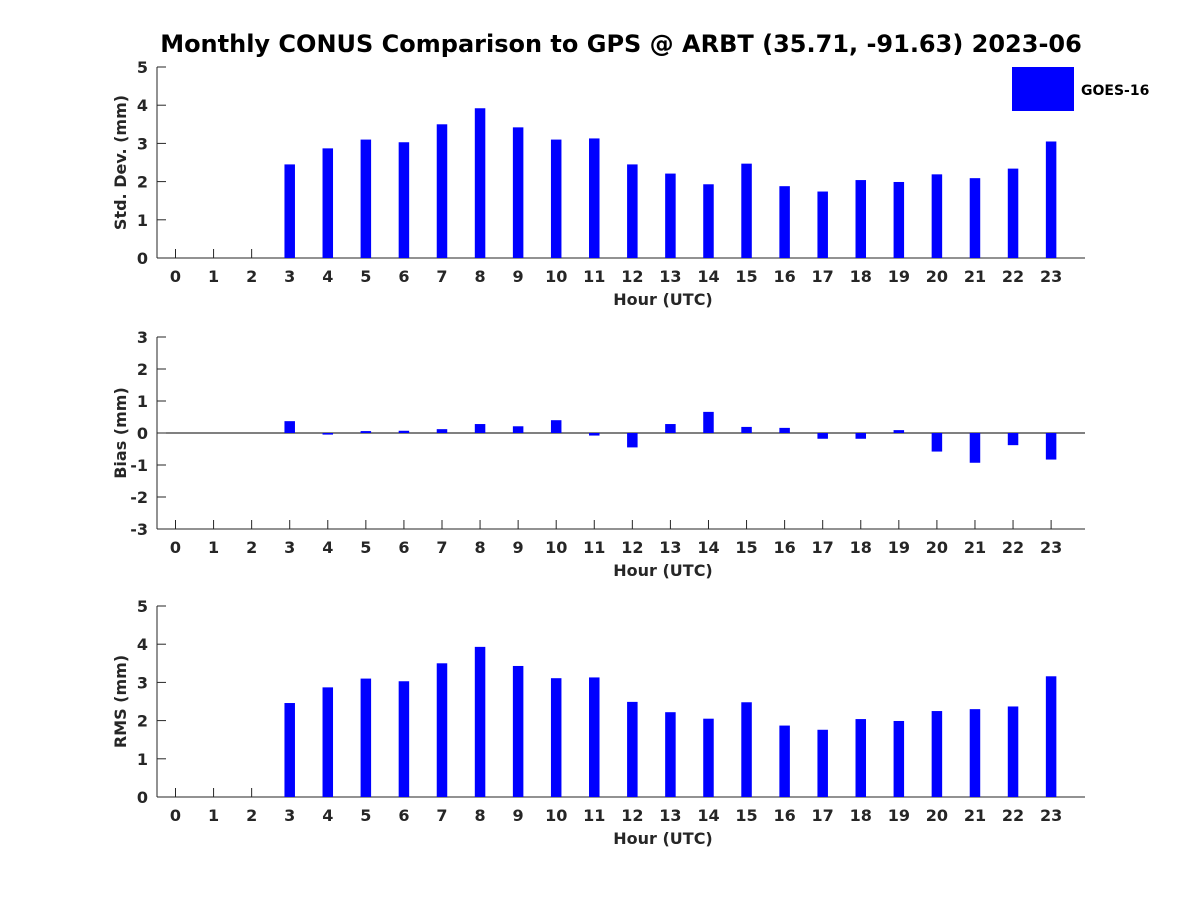  I want to click on x-tick-label-1: 14, so click(708, 547).